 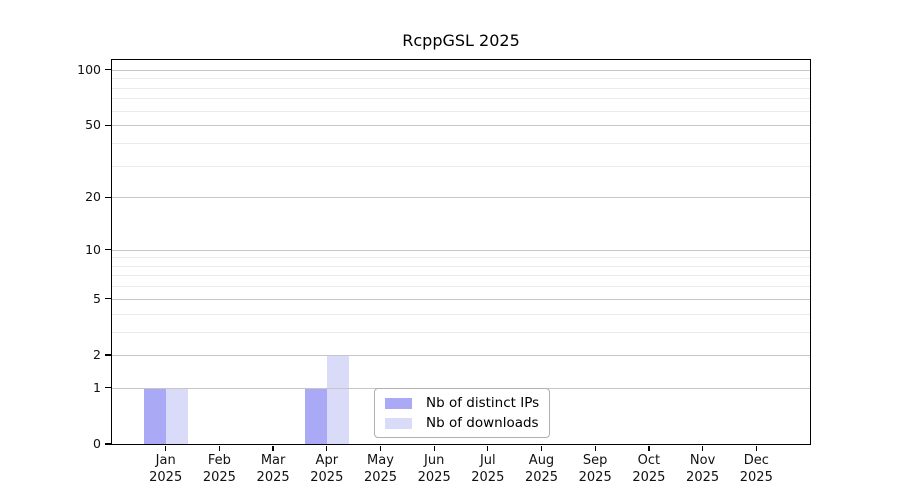 What do you see at coordinates (756, 469) in the screenshot?
I see `x-tick-label: Dec 2025` at bounding box center [756, 469].